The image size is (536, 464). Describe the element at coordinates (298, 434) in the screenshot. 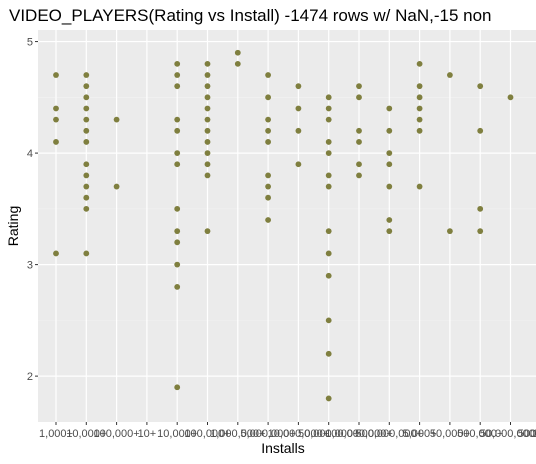

I see `x-tick-label: 10,000,000+` at that location.